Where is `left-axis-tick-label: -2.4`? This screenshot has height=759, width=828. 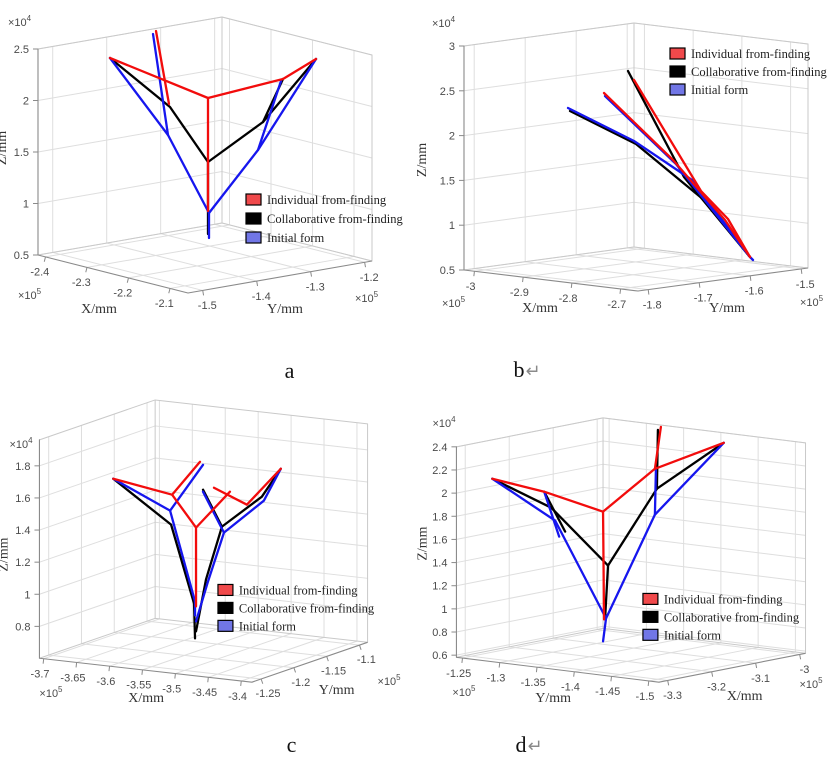 left-axis-tick-label: -2.4 is located at coordinates (39, 272).